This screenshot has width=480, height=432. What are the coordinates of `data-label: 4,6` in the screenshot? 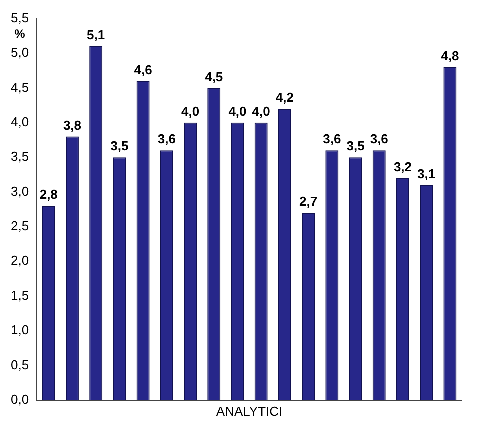 It's located at (143, 70).